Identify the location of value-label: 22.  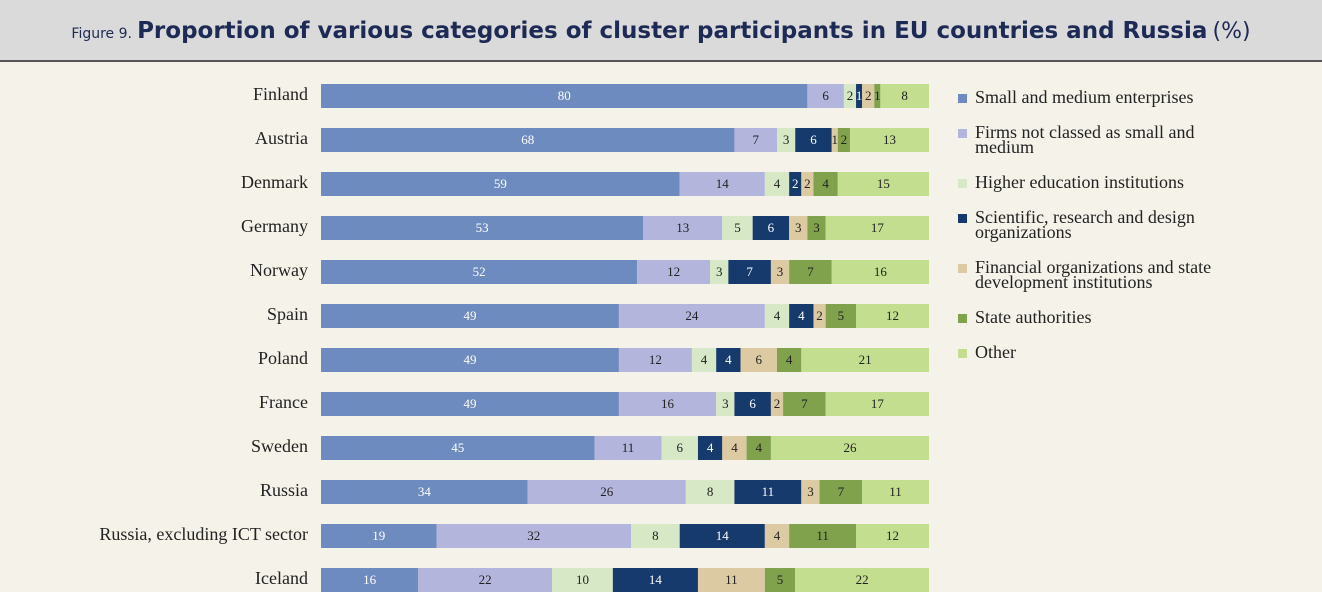
(862, 579).